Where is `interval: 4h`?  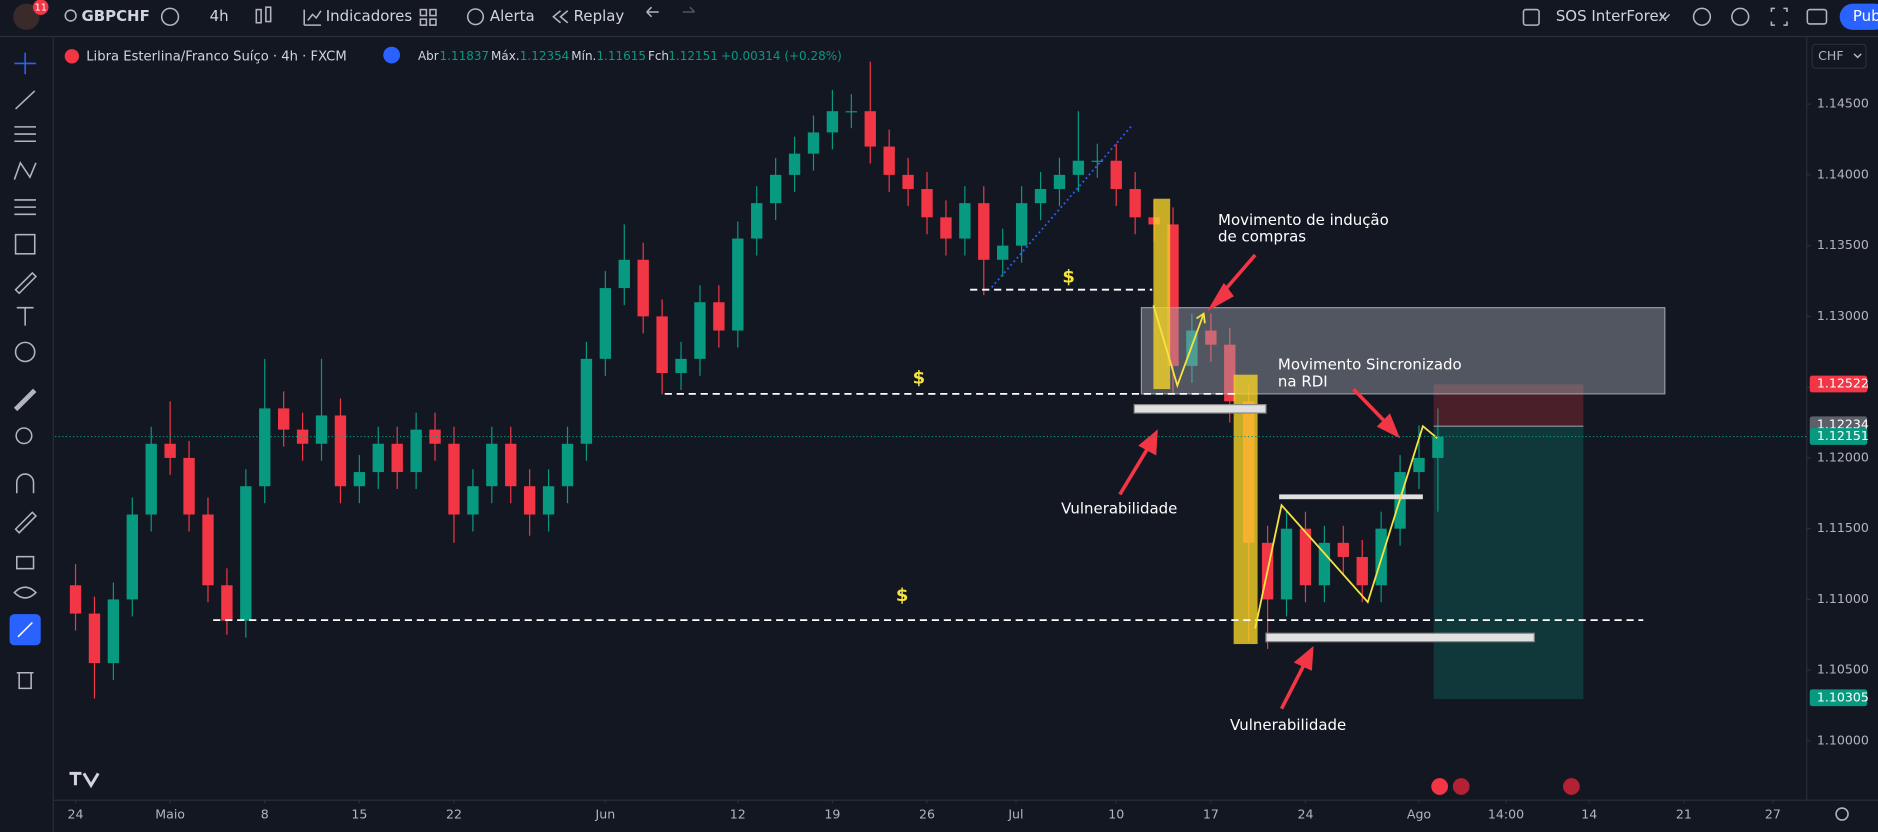 interval: 4h is located at coordinates (219, 16).